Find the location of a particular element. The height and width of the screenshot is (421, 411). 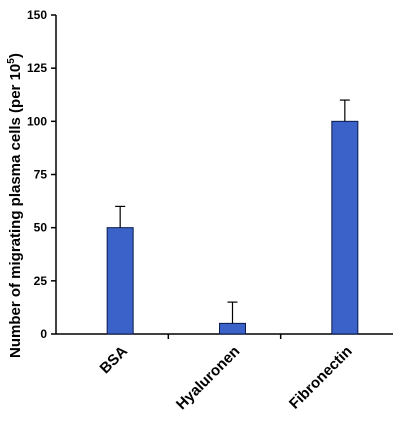

y-tick-label: 100 is located at coordinates (37, 121).